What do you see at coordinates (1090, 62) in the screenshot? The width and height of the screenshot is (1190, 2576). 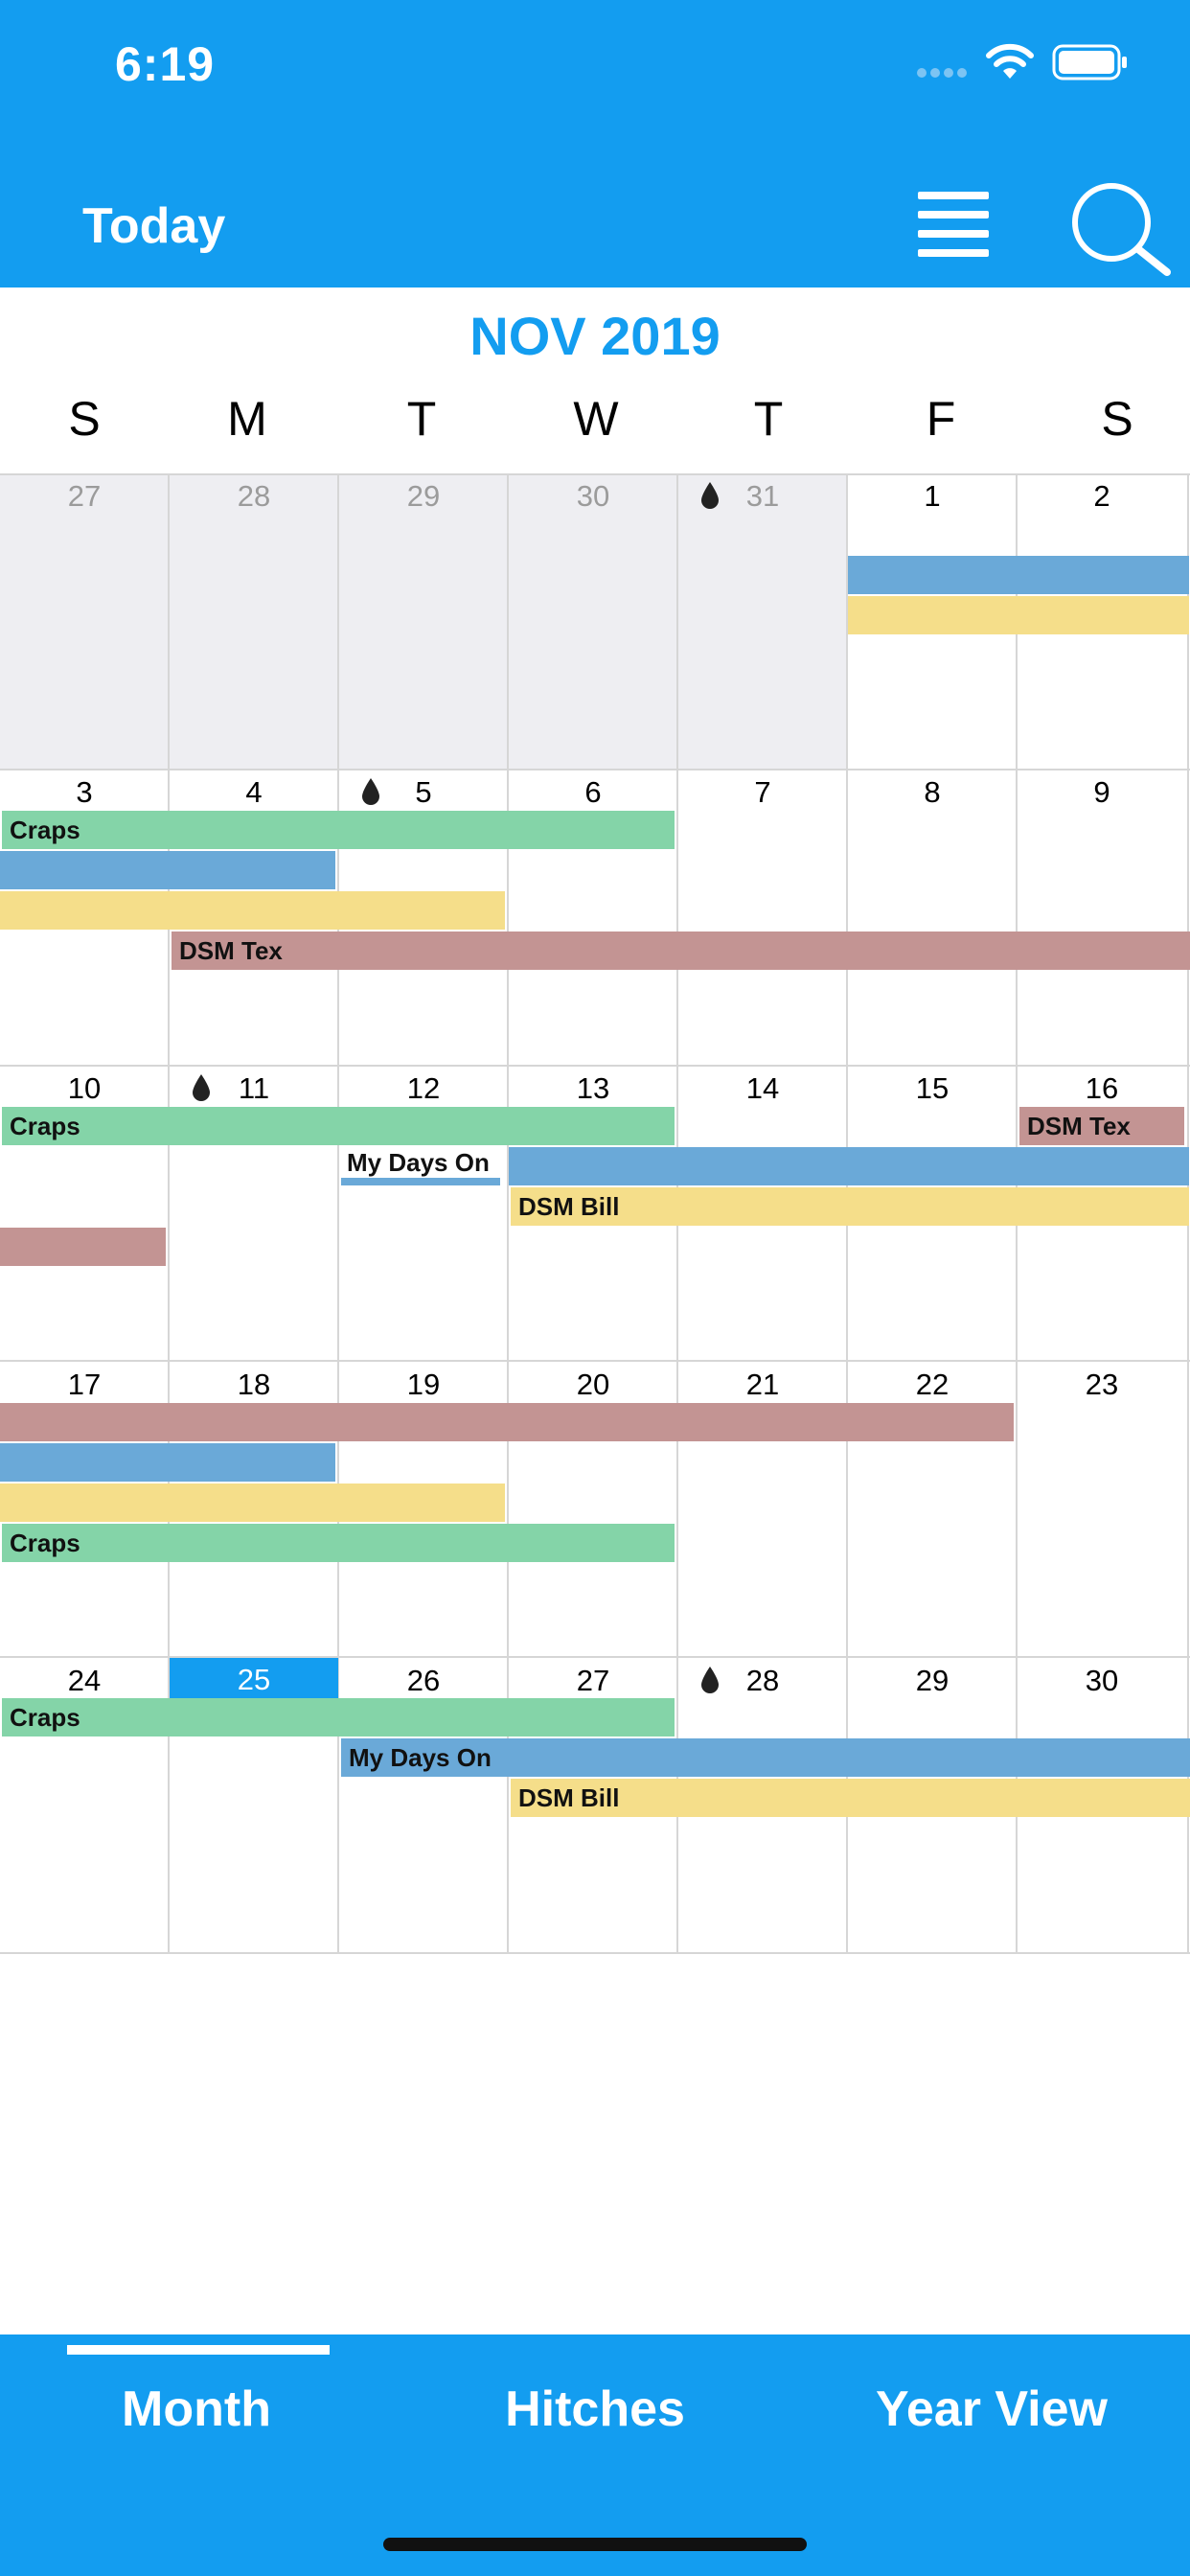 I see `battery-icon` at bounding box center [1090, 62].